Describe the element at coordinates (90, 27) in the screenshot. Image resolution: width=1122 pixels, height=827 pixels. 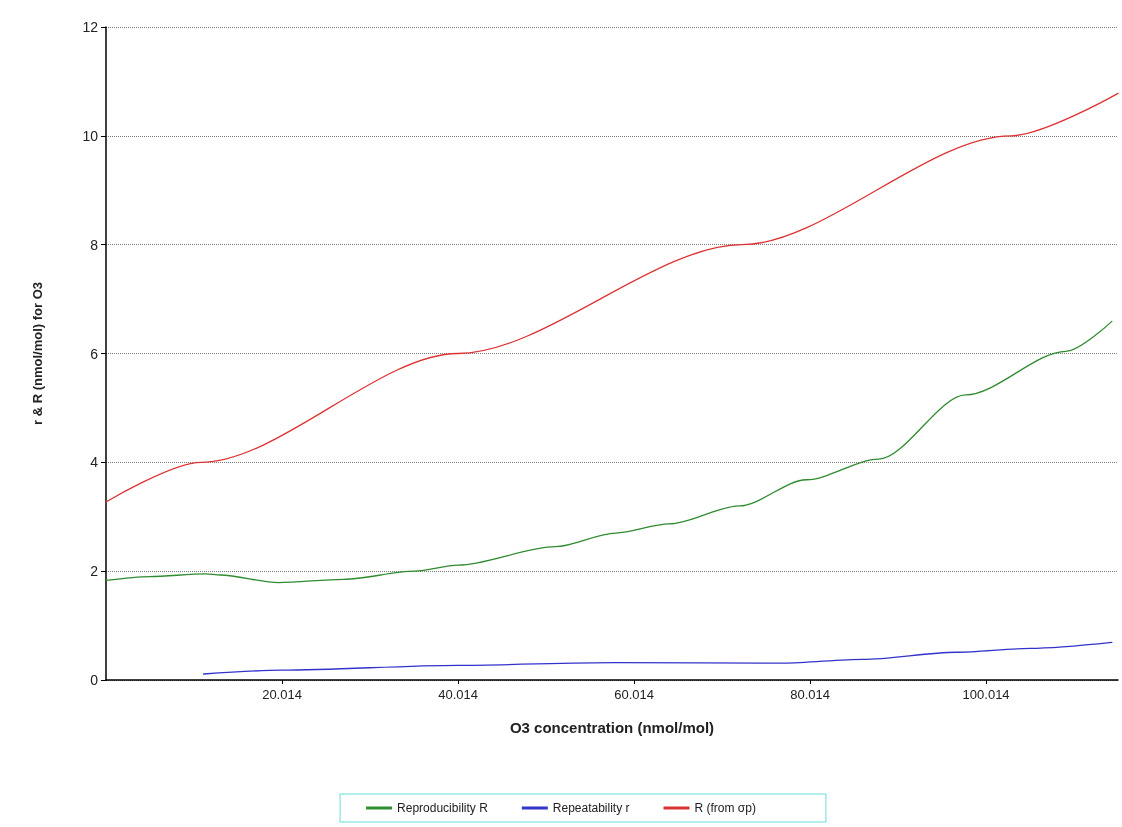
I see `y-tick-label: 12` at that location.